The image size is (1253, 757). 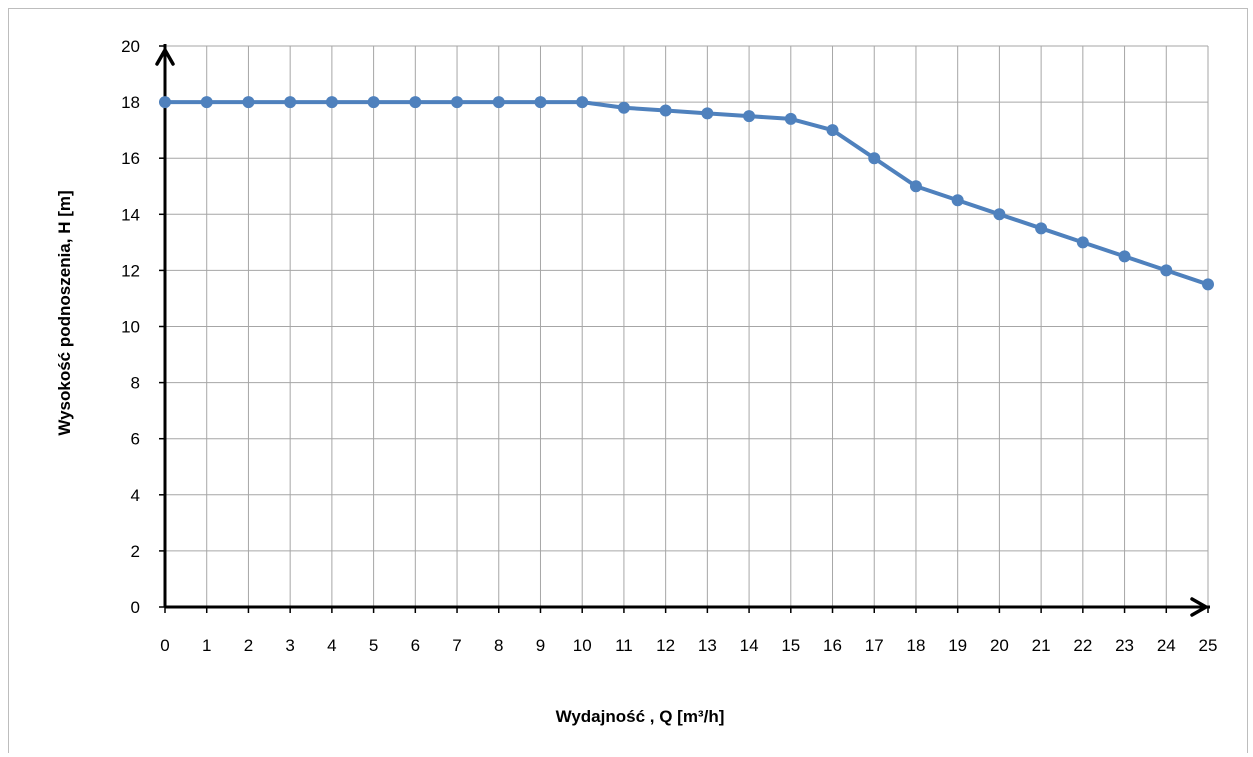 What do you see at coordinates (957, 645) in the screenshot?
I see `x-tick-label: 19` at bounding box center [957, 645].